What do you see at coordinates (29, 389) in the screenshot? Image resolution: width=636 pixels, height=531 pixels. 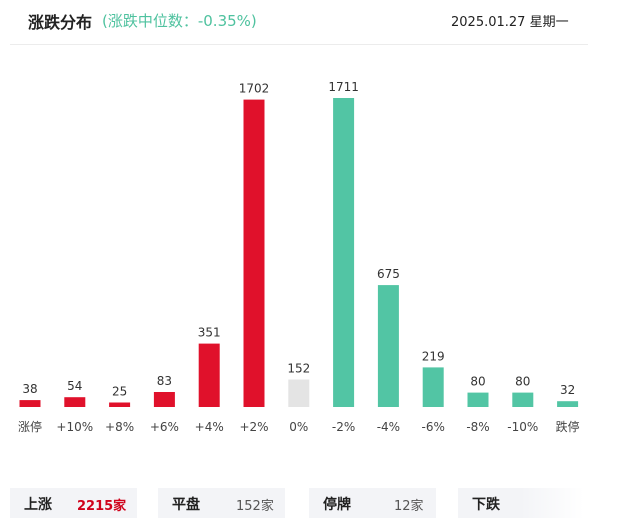 I see `bar-value-label-0: 38` at bounding box center [29, 389].